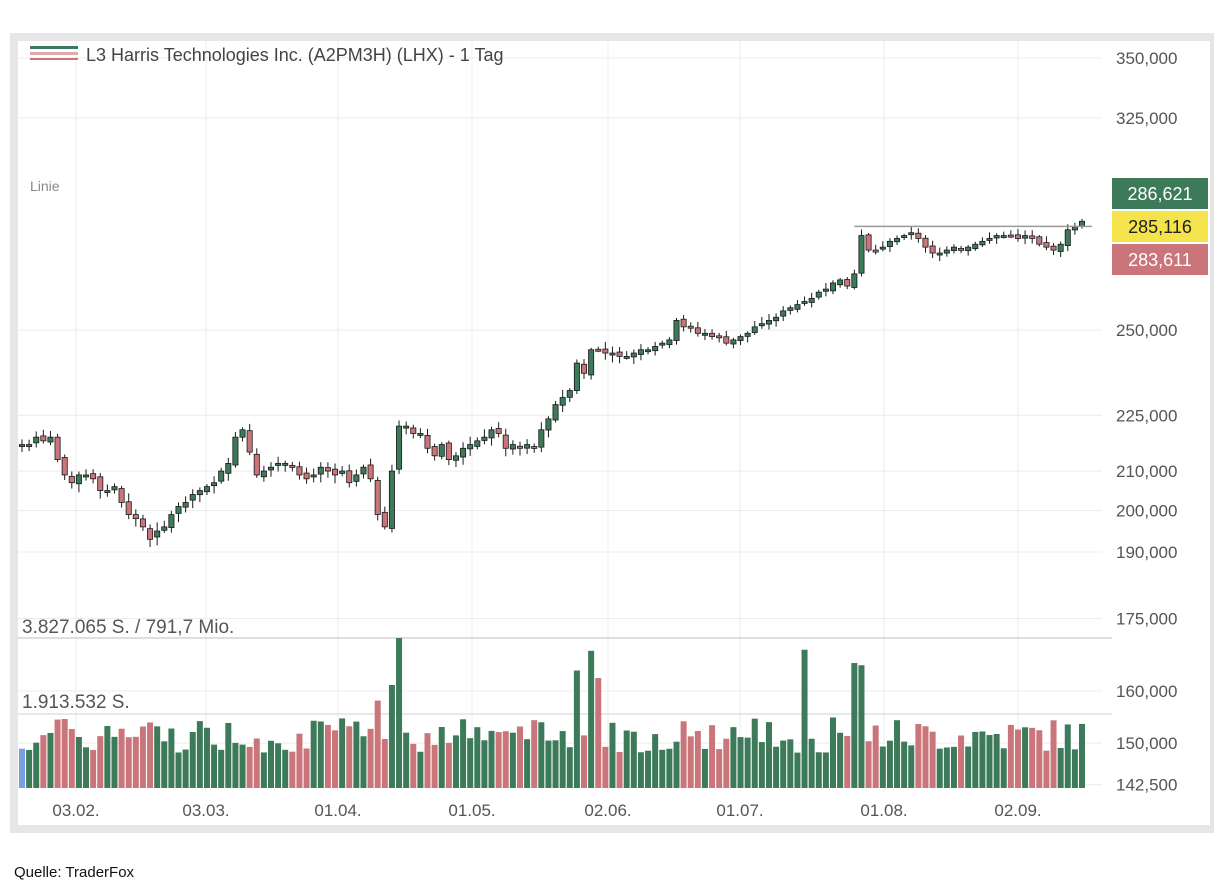 This screenshot has width=1222, height=894. I want to click on chart-mode-label: Linie, so click(45, 186).